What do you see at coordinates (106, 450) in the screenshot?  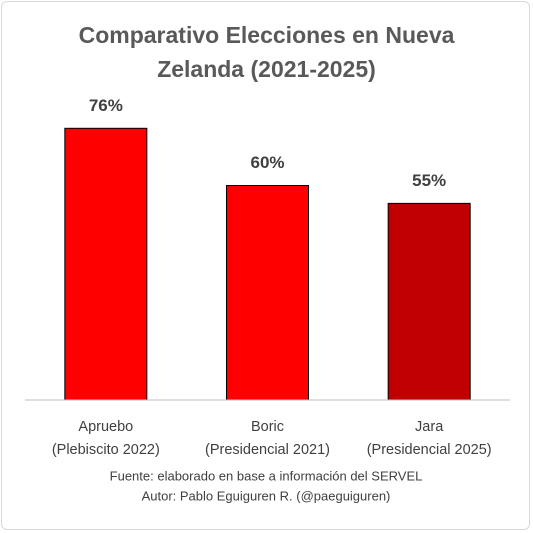 I see `x-tick-label: (Plebiscito 2022)` at bounding box center [106, 450].